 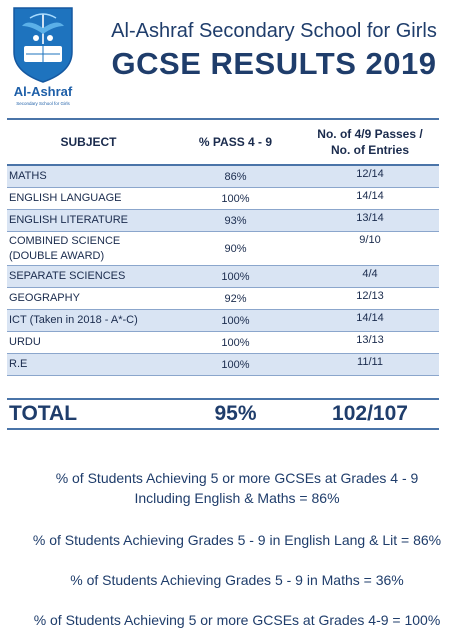 I want to click on subject-cell: MATHS, so click(x=28, y=176).